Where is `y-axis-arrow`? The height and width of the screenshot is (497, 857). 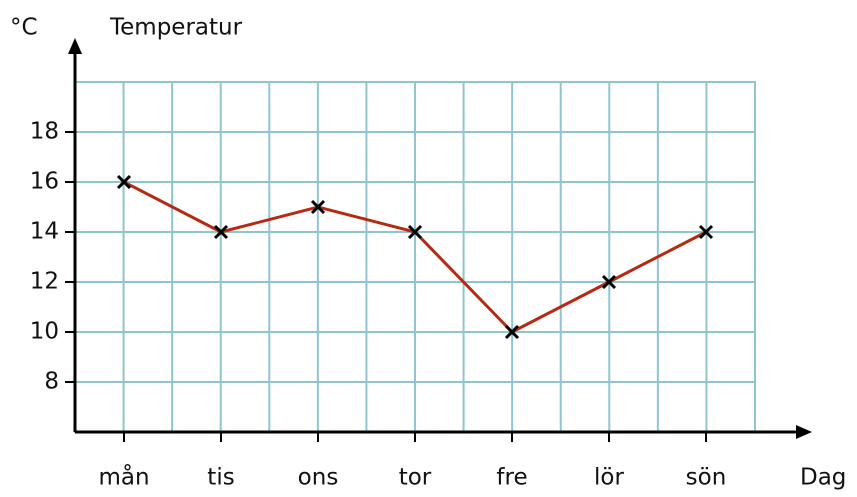 y-axis-arrow is located at coordinates (75, 46).